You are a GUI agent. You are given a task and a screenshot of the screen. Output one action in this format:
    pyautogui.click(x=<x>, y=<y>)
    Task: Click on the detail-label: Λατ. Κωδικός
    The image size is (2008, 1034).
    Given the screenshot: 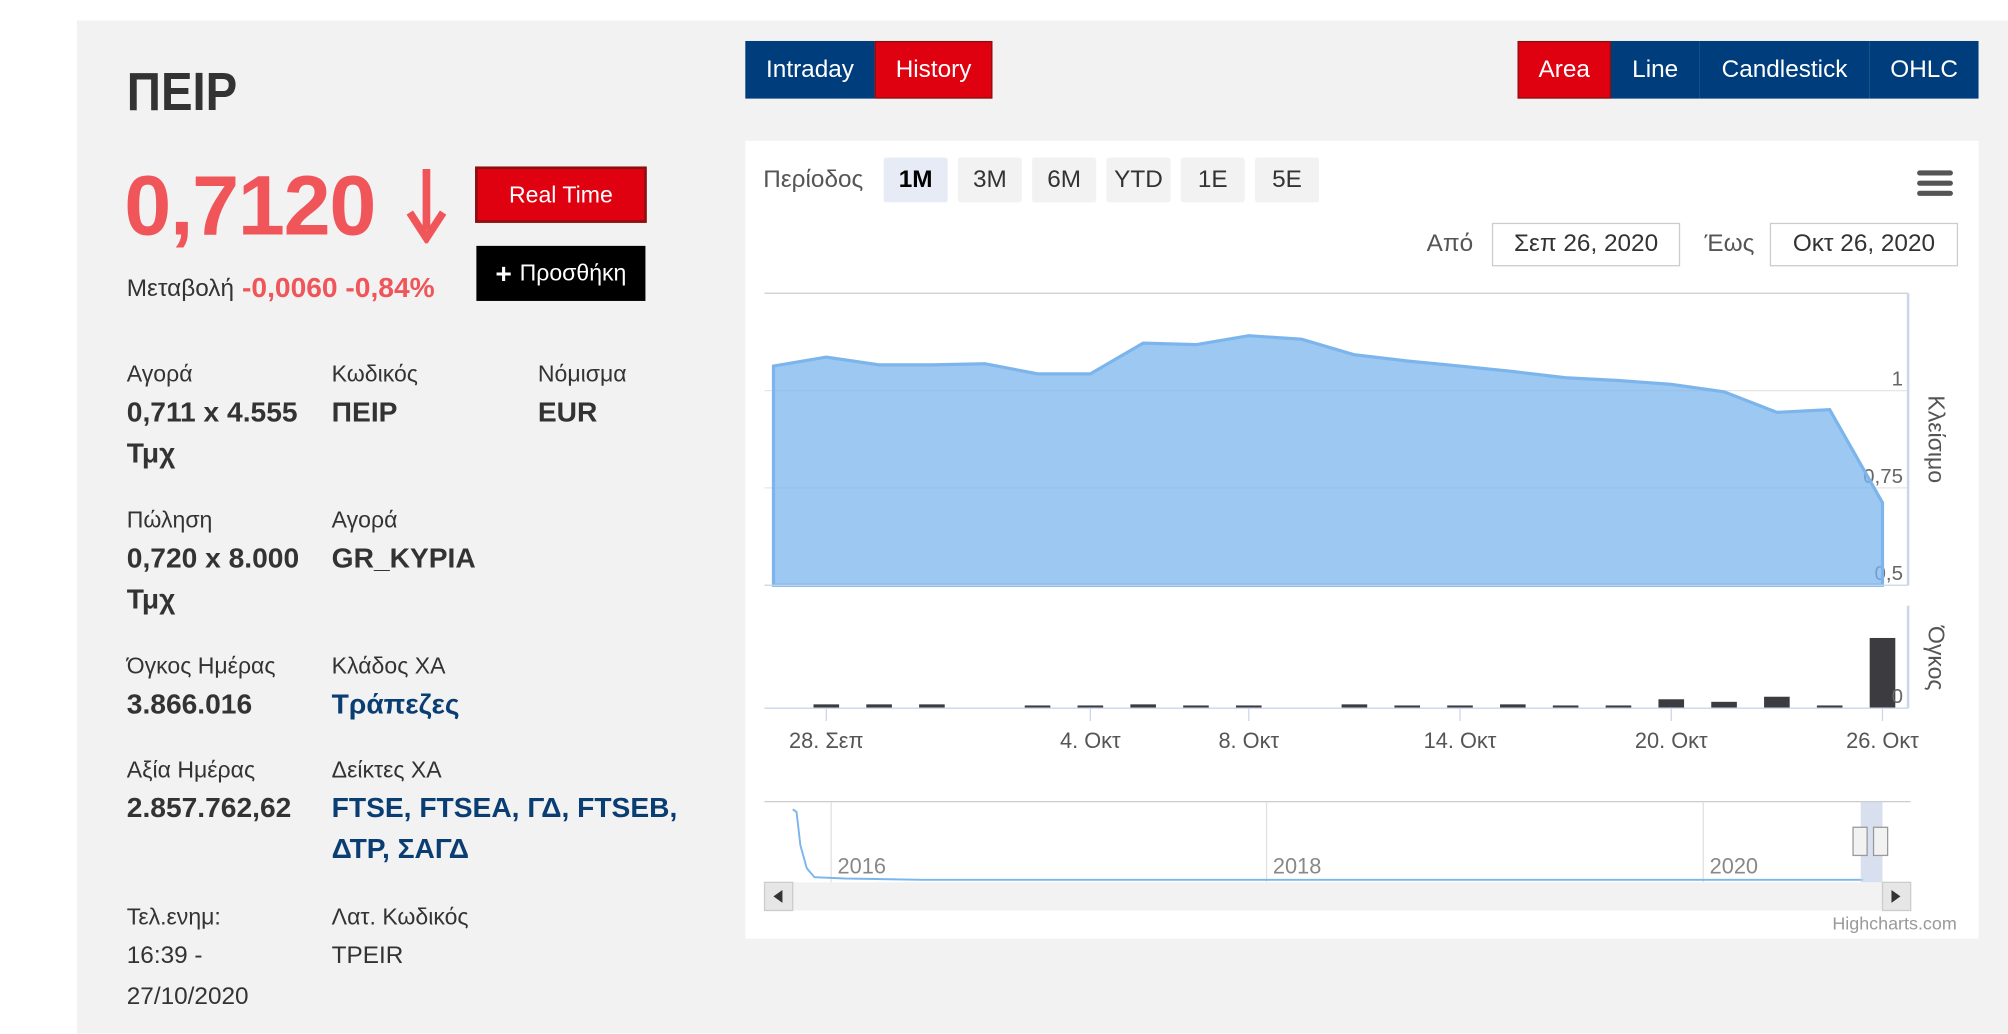 What is the action you would take?
    pyautogui.click(x=400, y=917)
    